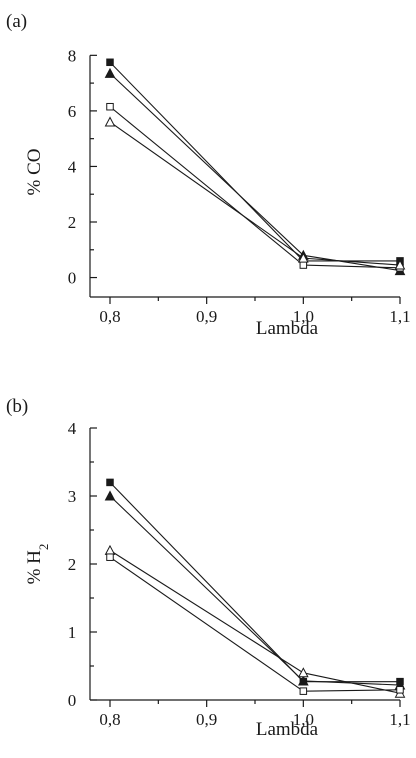  What do you see at coordinates (34, 172) in the screenshot?
I see `y-axis-title: % CO` at bounding box center [34, 172].